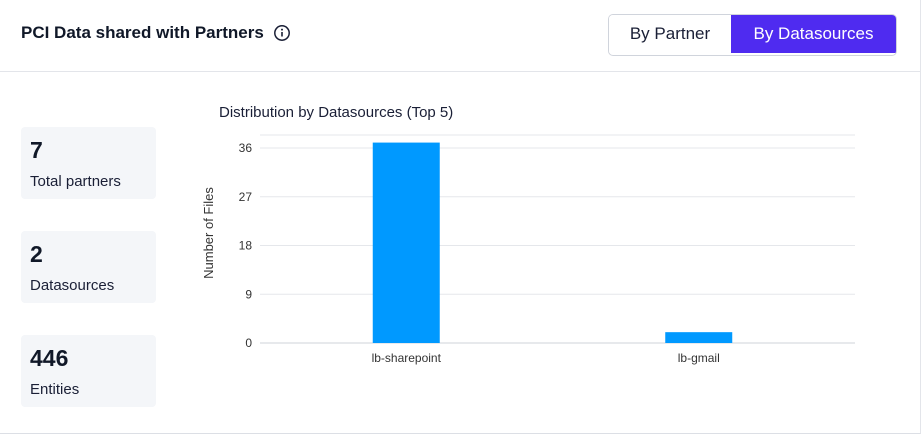  Describe the element at coordinates (75, 181) in the screenshot. I see `stat-label: Total partners` at that location.